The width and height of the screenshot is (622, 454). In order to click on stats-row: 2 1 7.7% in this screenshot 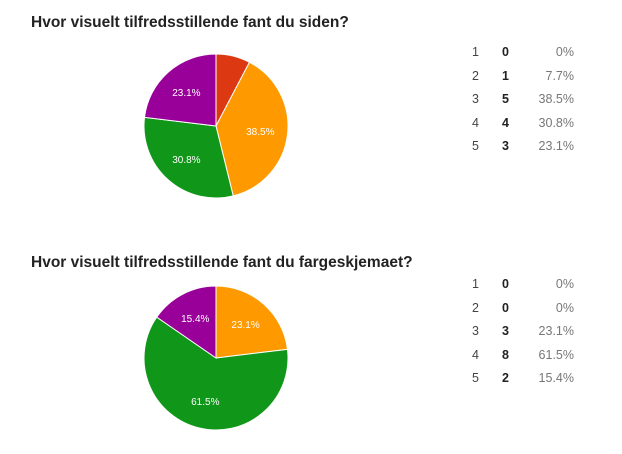, I will do `click(520, 77)`.